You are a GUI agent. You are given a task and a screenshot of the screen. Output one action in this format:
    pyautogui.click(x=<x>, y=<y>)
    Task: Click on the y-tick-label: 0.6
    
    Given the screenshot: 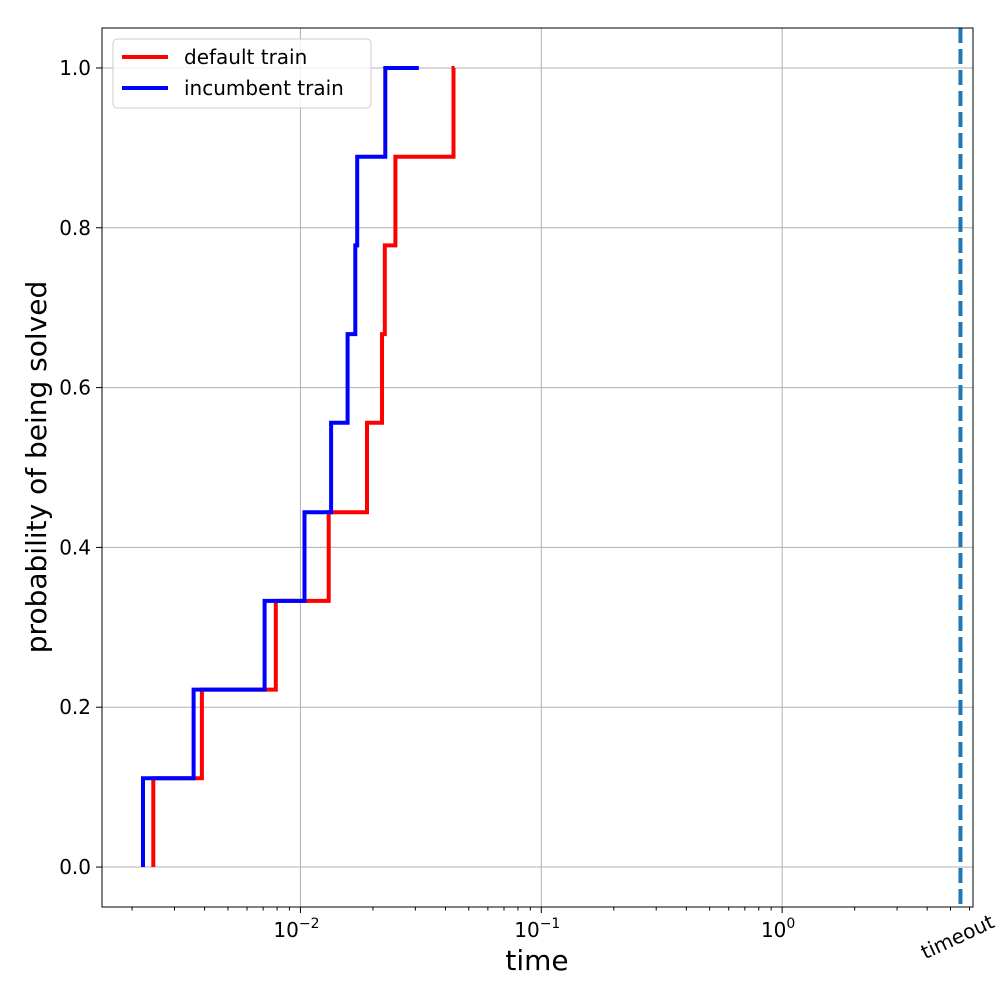 What is the action you would take?
    pyautogui.click(x=75, y=388)
    